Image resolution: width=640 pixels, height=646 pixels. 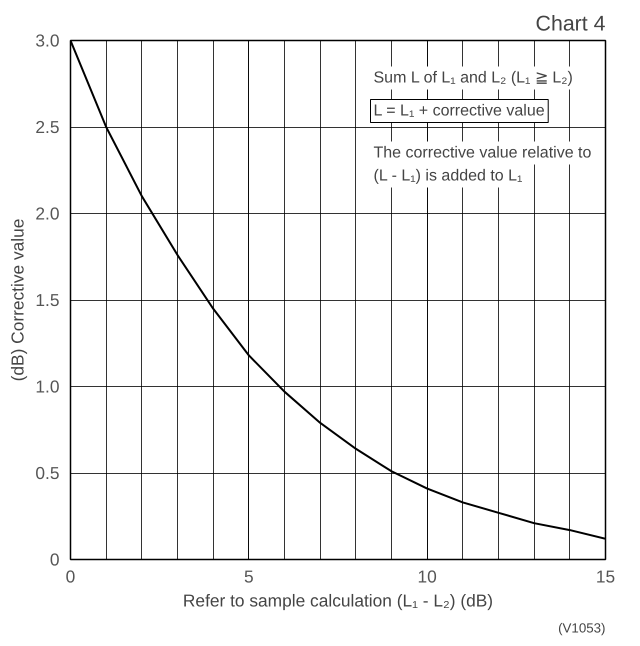 What do you see at coordinates (47, 300) in the screenshot?
I see `y-tick-label: 1.5` at bounding box center [47, 300].